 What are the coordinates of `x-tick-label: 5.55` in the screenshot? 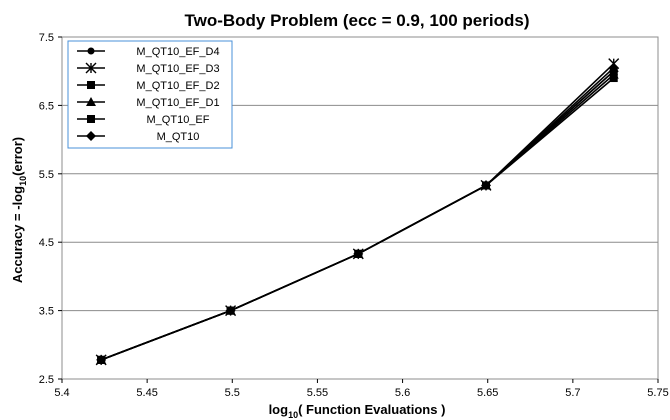 It's located at (317, 393).